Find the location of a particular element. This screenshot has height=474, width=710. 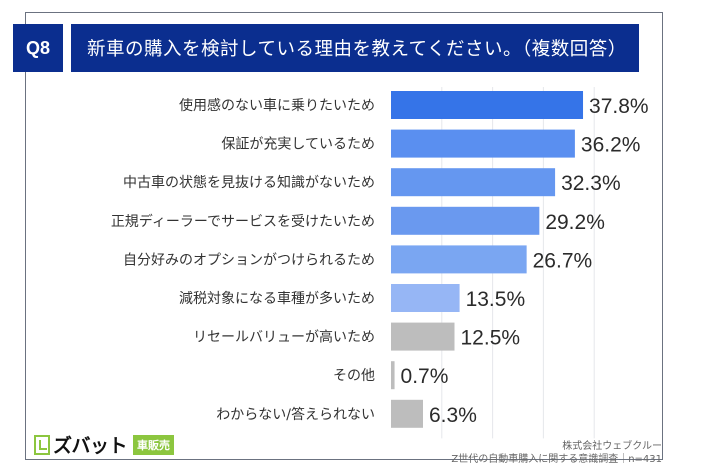

value-label: 36.2% is located at coordinates (611, 145).